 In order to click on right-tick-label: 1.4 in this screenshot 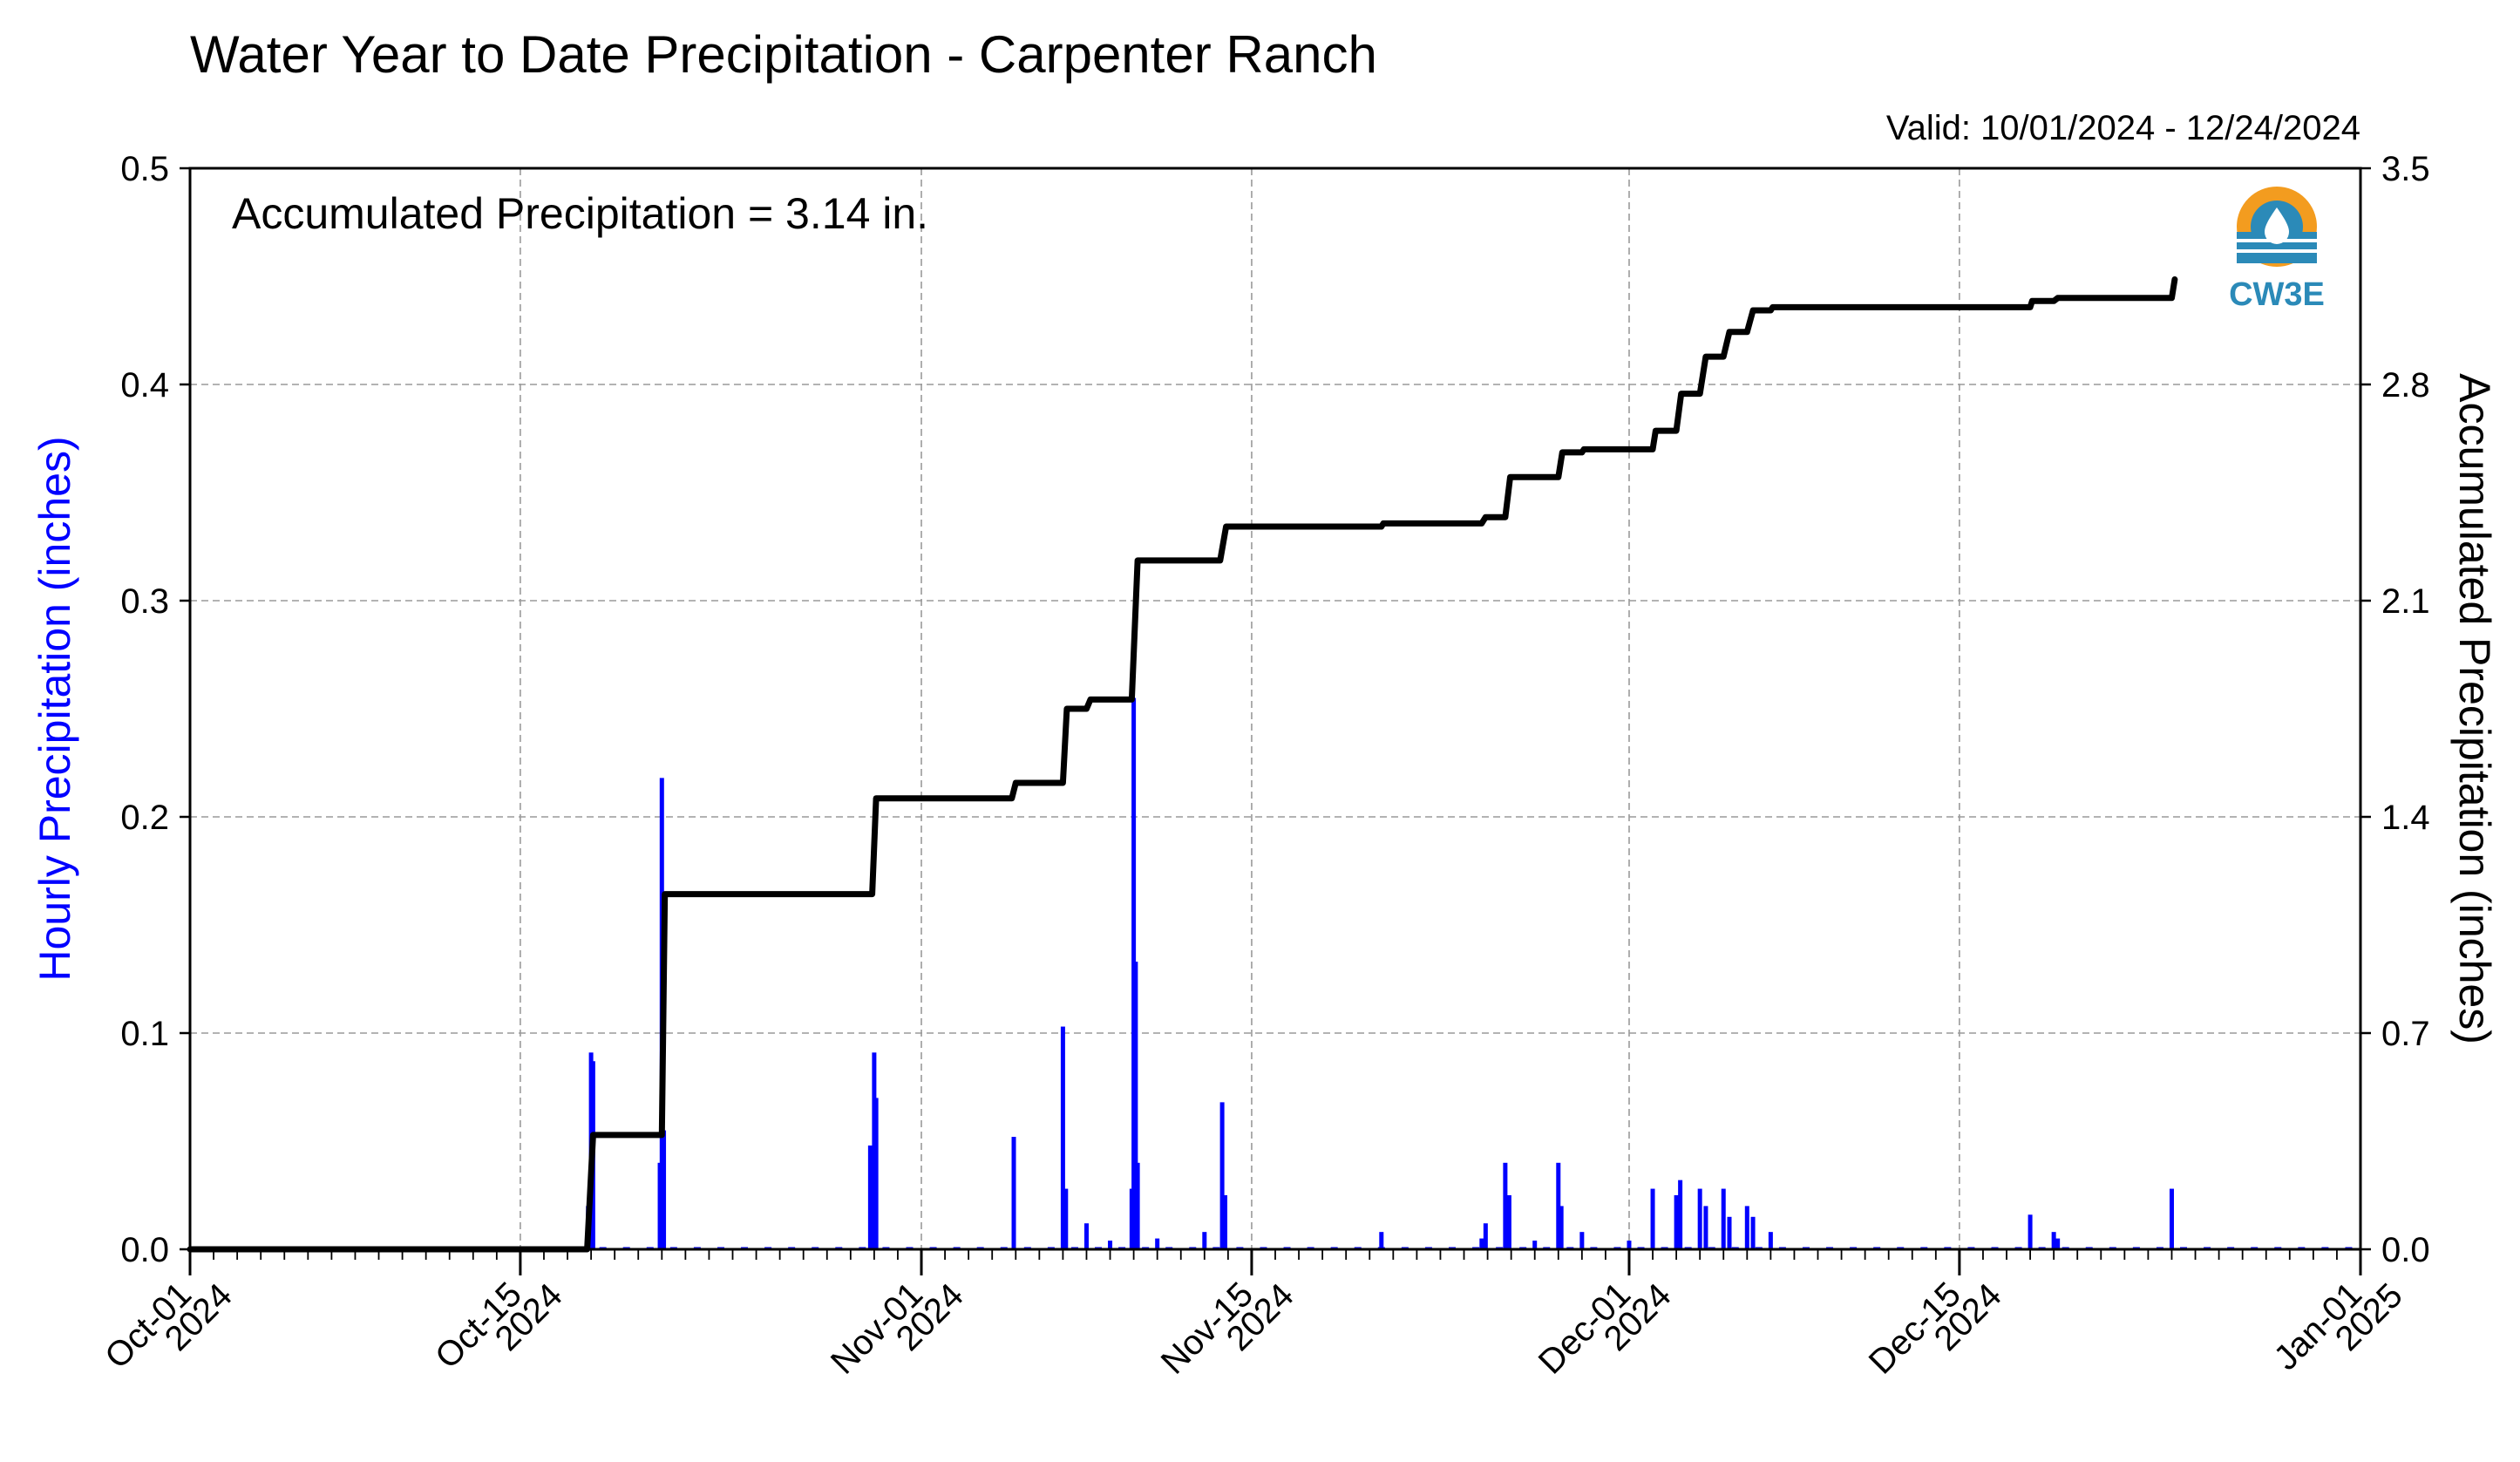, I will do `click(2405, 818)`.